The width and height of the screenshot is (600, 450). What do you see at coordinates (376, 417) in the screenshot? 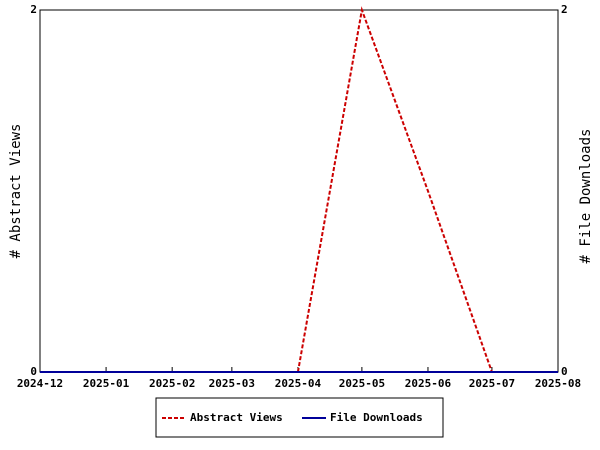
I see `legend-label: File Downloads` at bounding box center [376, 417].